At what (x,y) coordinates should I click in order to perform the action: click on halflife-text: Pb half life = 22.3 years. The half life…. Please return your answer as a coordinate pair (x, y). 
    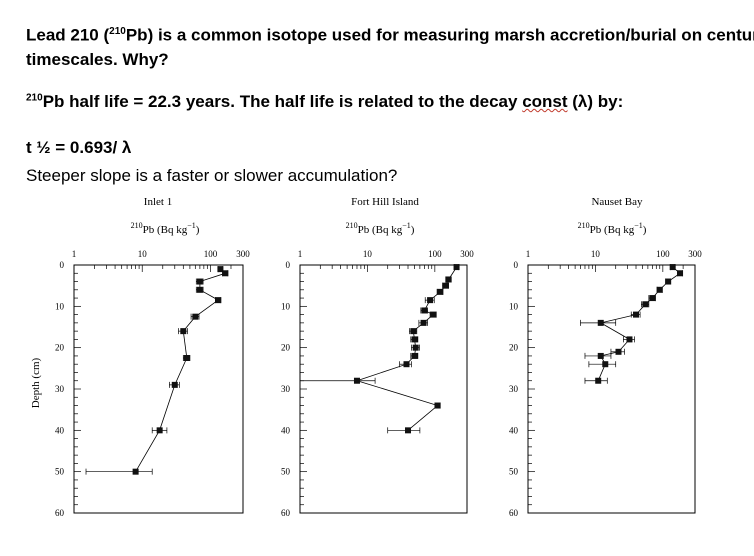
    Looking at the image, I should click on (282, 101).